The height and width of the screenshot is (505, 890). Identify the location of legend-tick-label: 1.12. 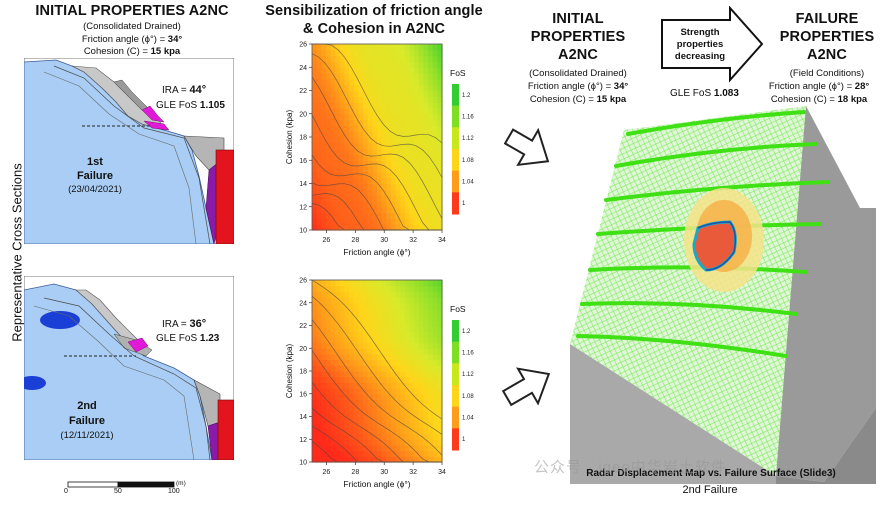
(468, 139).